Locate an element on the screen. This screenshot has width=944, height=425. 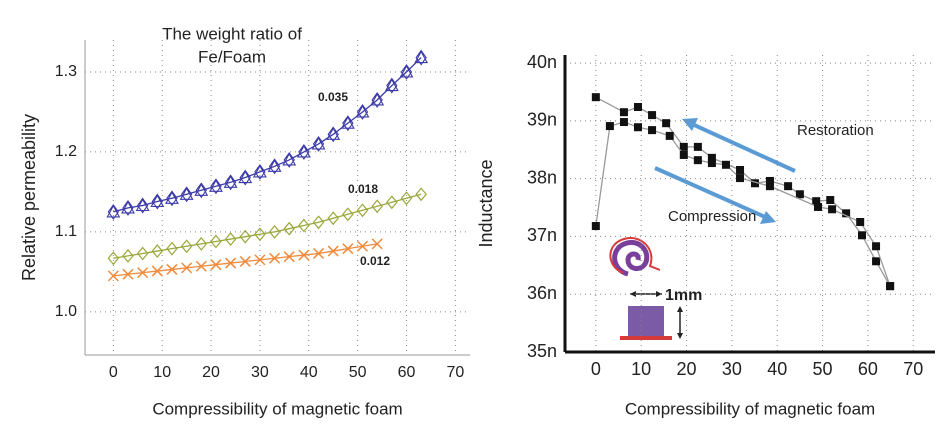
y-tick-label: 1.1 is located at coordinates (66, 231).